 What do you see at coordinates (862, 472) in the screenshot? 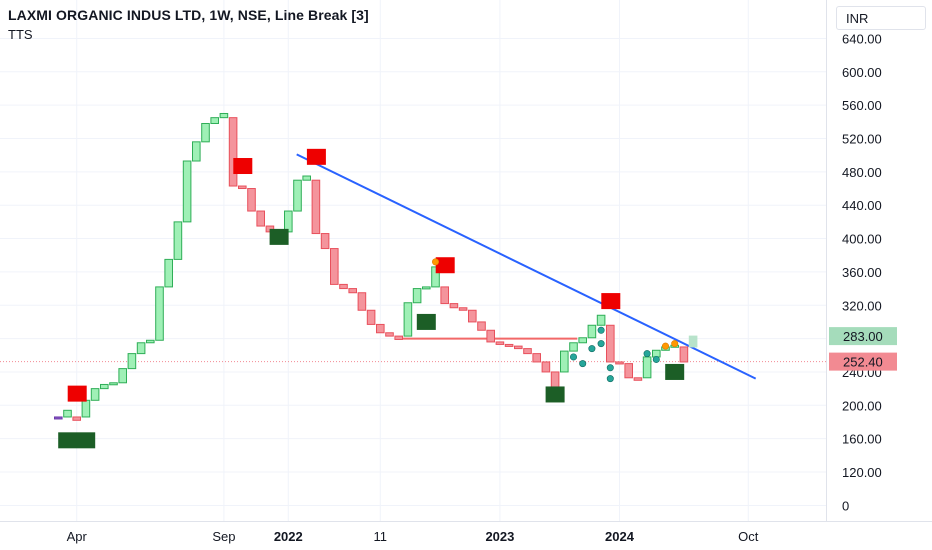
I see `y-tick-label: 120.00` at bounding box center [862, 472].